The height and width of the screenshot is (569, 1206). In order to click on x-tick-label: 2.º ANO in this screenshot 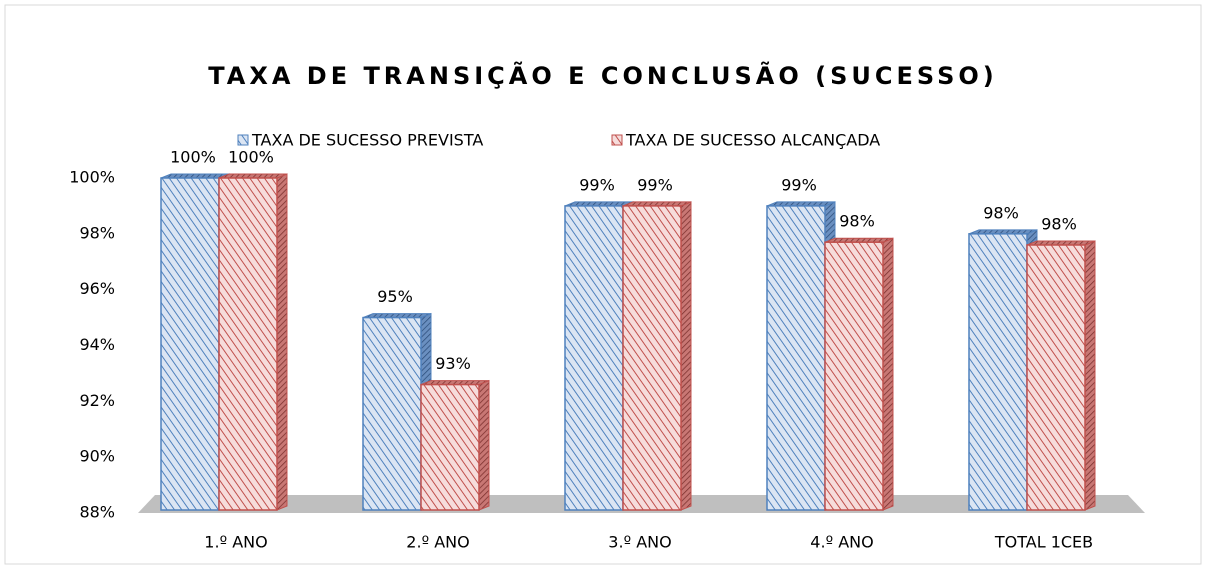, I will do `click(437, 542)`.